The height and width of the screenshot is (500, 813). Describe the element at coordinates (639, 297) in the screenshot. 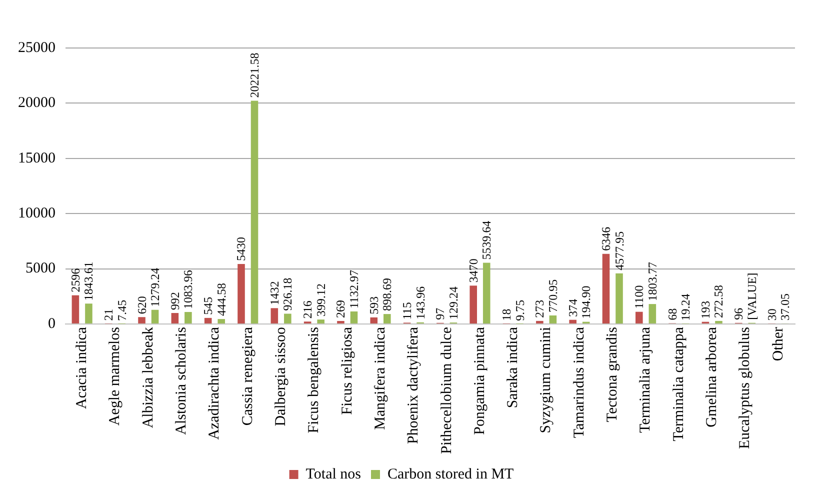

I see `data-label: 1100` at that location.